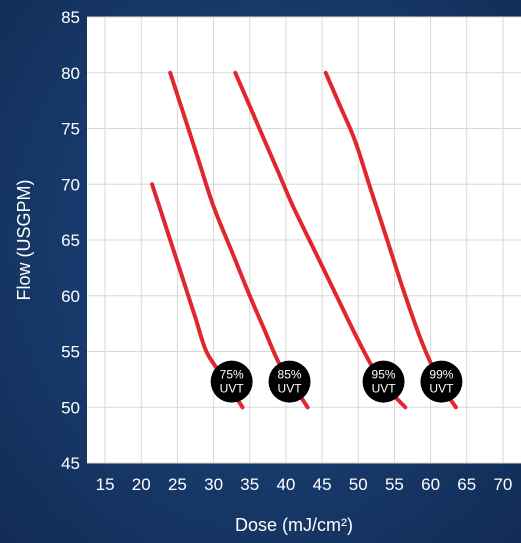 Image resolution: width=521 pixels, height=543 pixels. I want to click on x-tick-labels: 15 20 25 30 35 40 45 50 55 60 65 70, so click(304, 484).